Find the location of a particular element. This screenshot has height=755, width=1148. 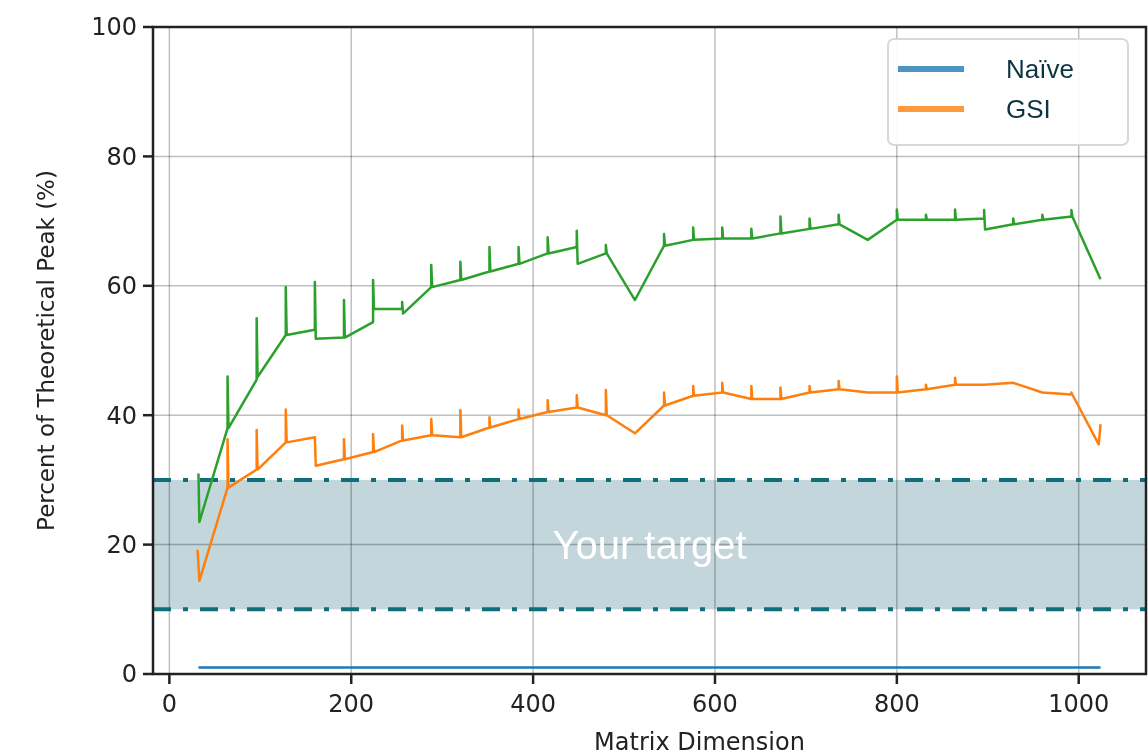

x-tick-label: 200 is located at coordinates (351, 704).